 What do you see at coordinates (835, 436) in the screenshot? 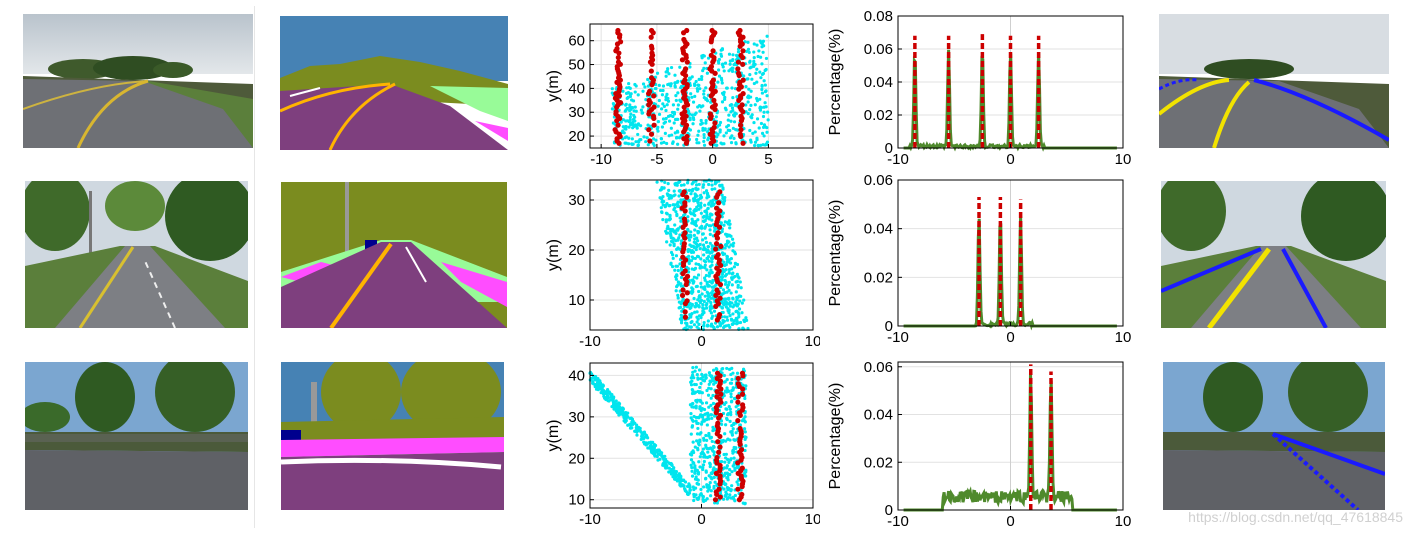
I see `y-axis-label: Percentage(%)` at bounding box center [835, 436].